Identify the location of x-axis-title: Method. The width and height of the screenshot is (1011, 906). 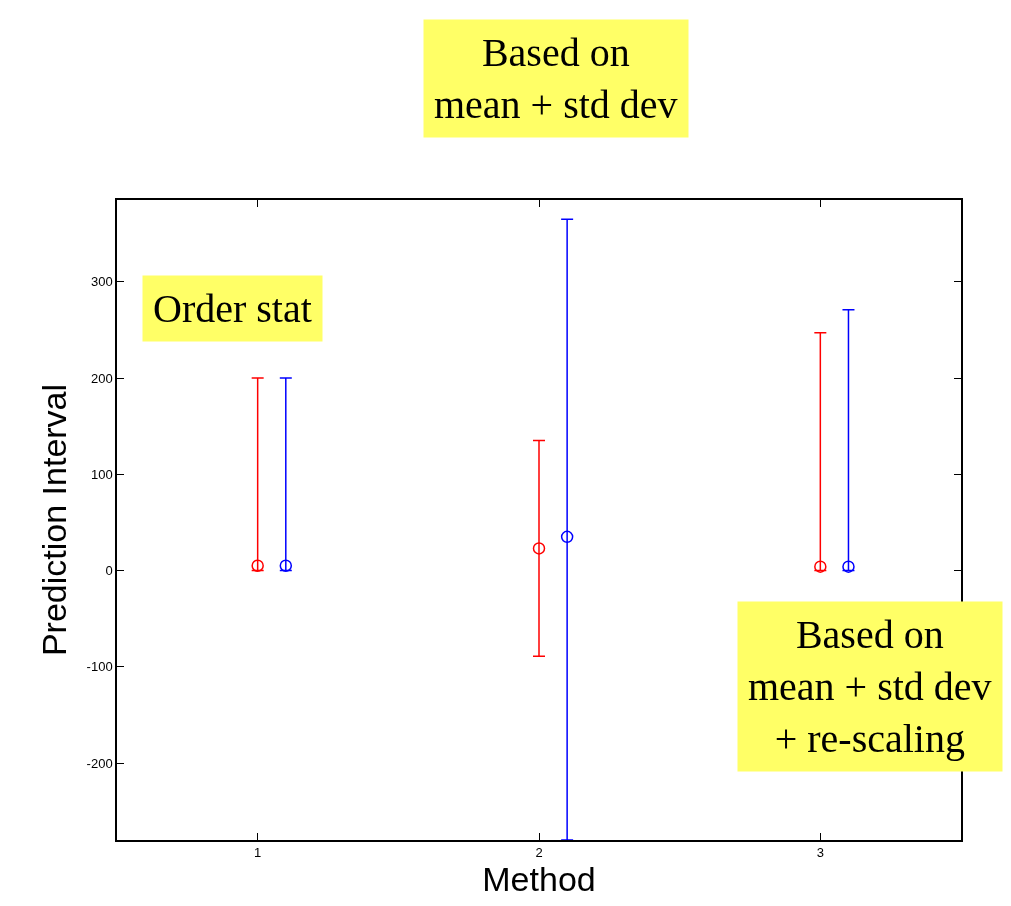
(539, 879).